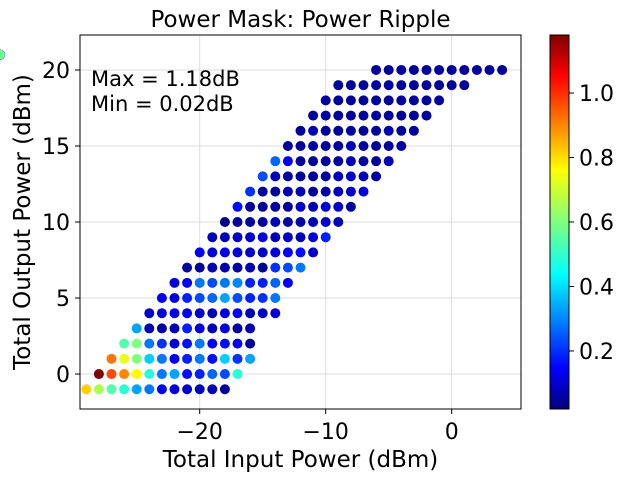 This screenshot has height=480, width=640. I want to click on y-tick-label: 5, so click(63, 299).